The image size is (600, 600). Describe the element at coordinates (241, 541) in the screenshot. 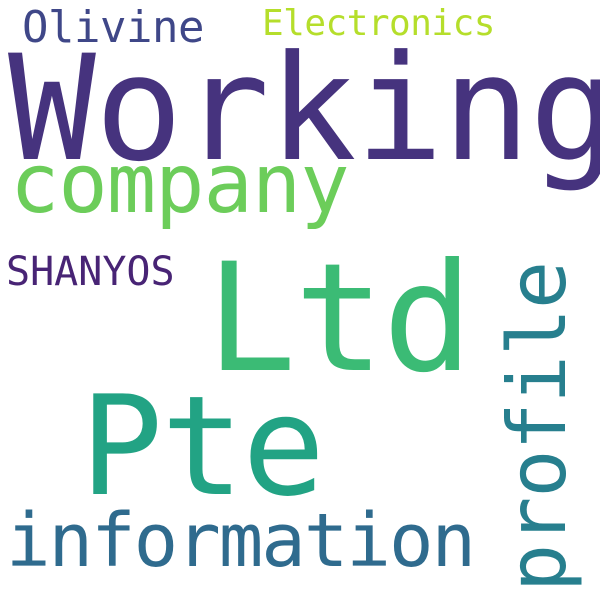

I see `word-information: information` at that location.